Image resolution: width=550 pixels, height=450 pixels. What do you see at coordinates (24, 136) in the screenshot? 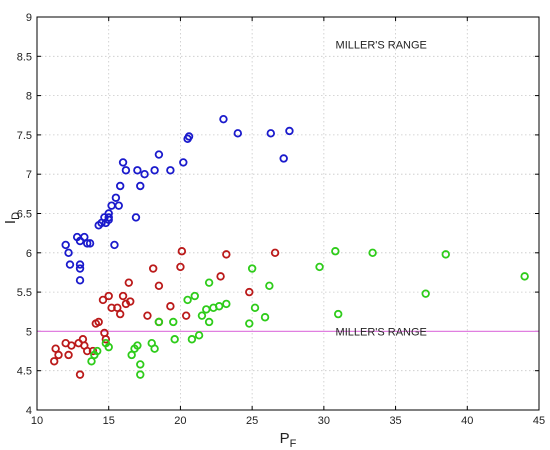
I see `y-tick-label: 7.5` at bounding box center [24, 136].